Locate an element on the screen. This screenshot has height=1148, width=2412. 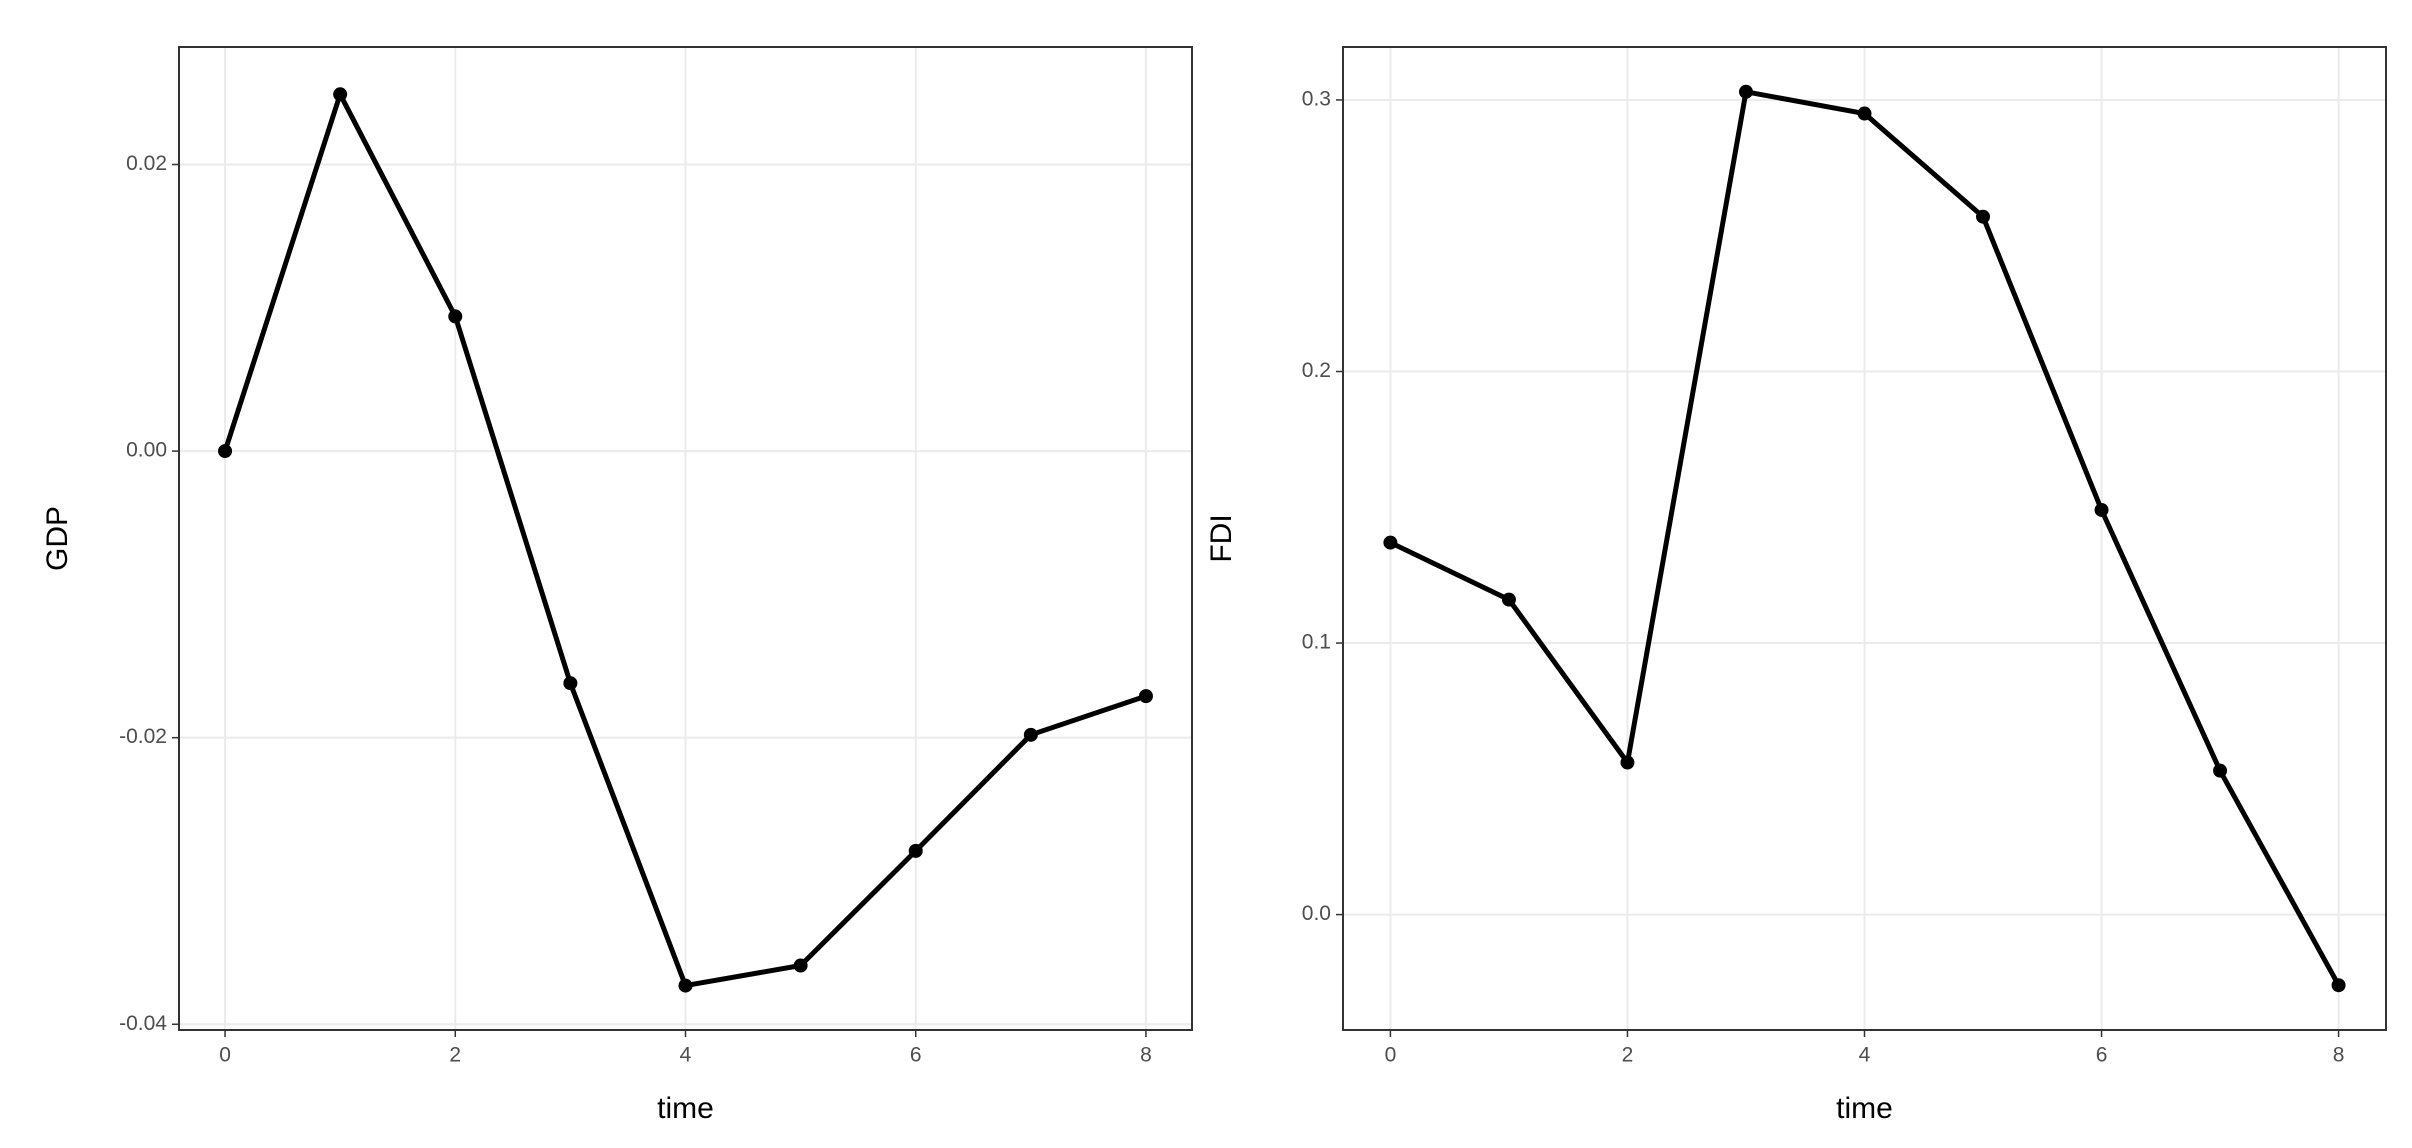
y-tick-label: 0.1 is located at coordinates (1316, 642).